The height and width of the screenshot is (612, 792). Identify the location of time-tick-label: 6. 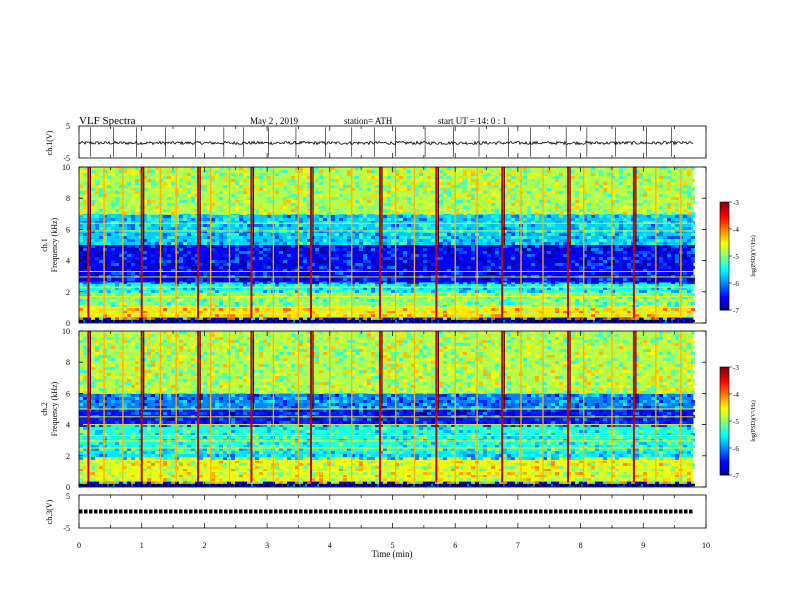
(455, 545).